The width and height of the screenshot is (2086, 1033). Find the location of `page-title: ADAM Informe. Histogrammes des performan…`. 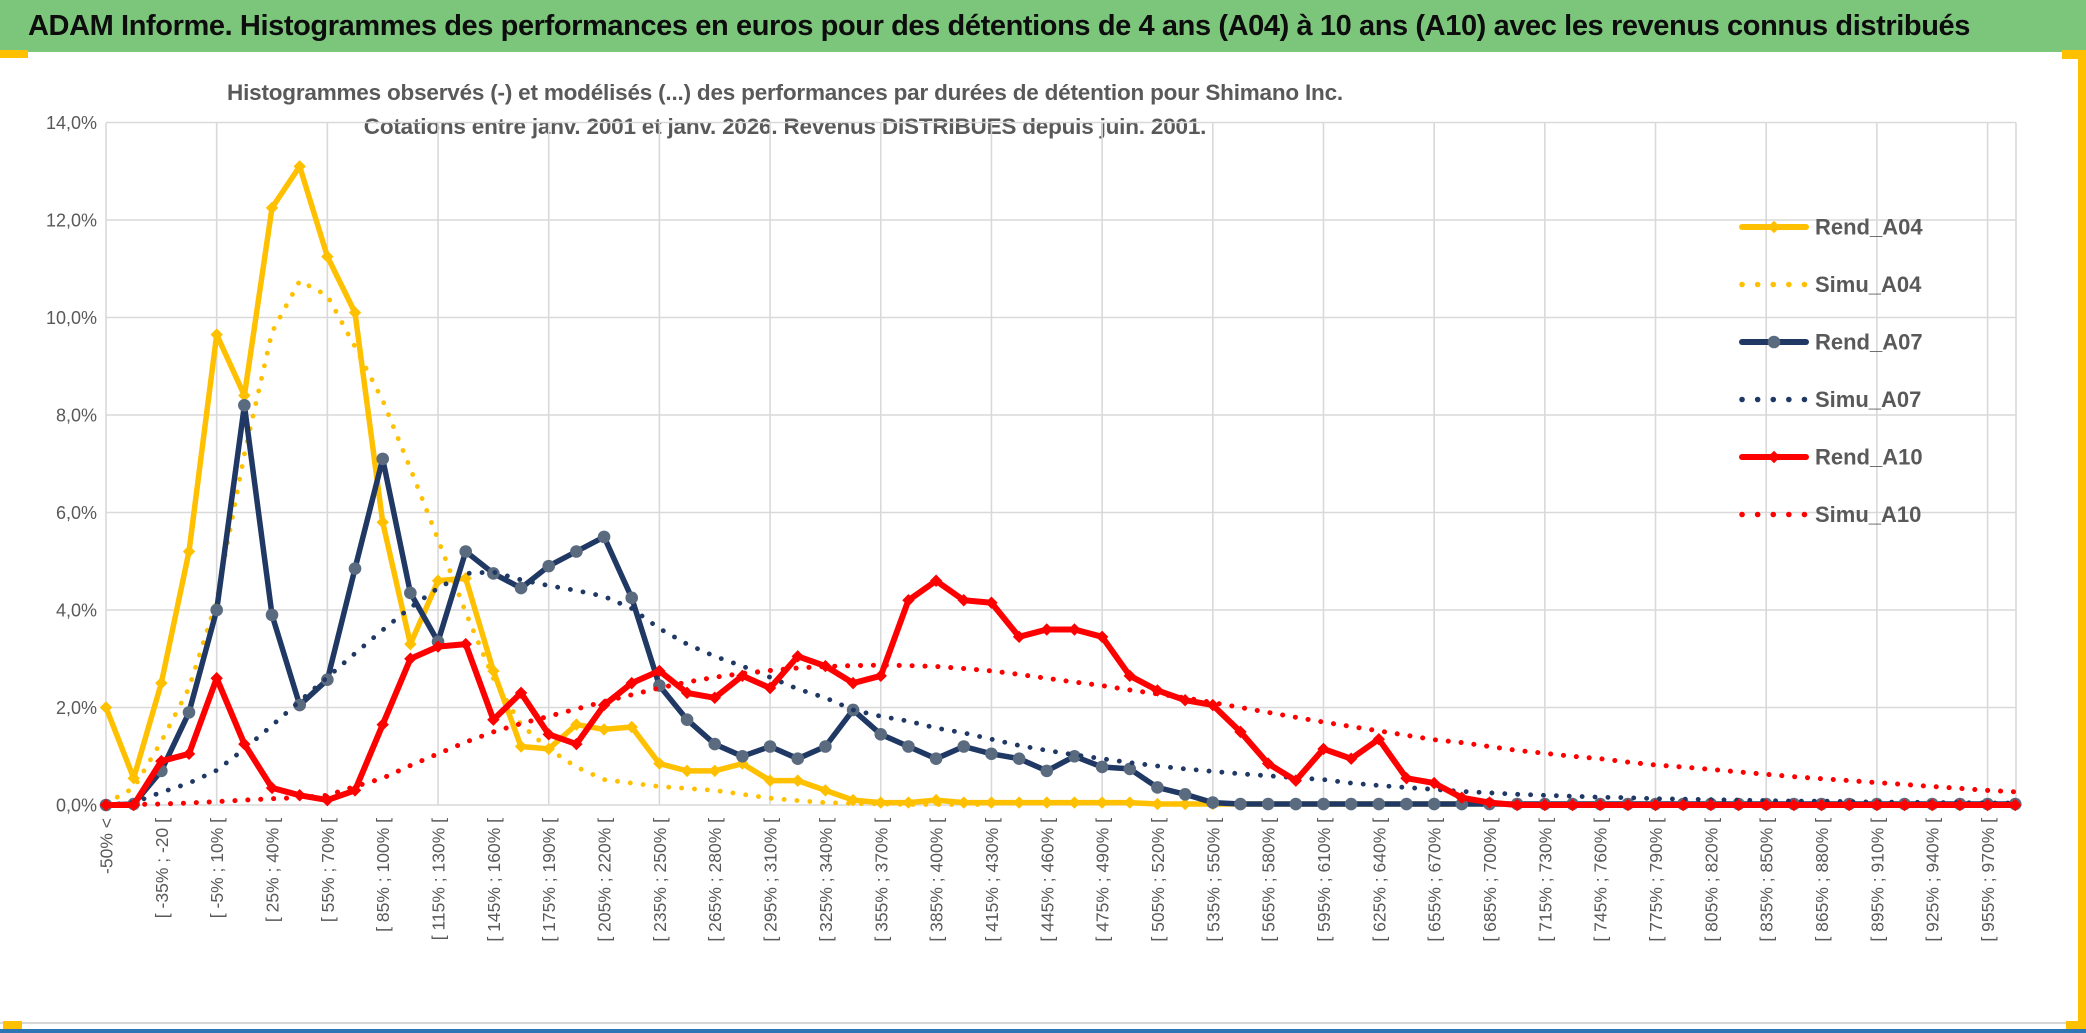

page-title: ADAM Informe. Histogrammes des performan… is located at coordinates (999, 25).